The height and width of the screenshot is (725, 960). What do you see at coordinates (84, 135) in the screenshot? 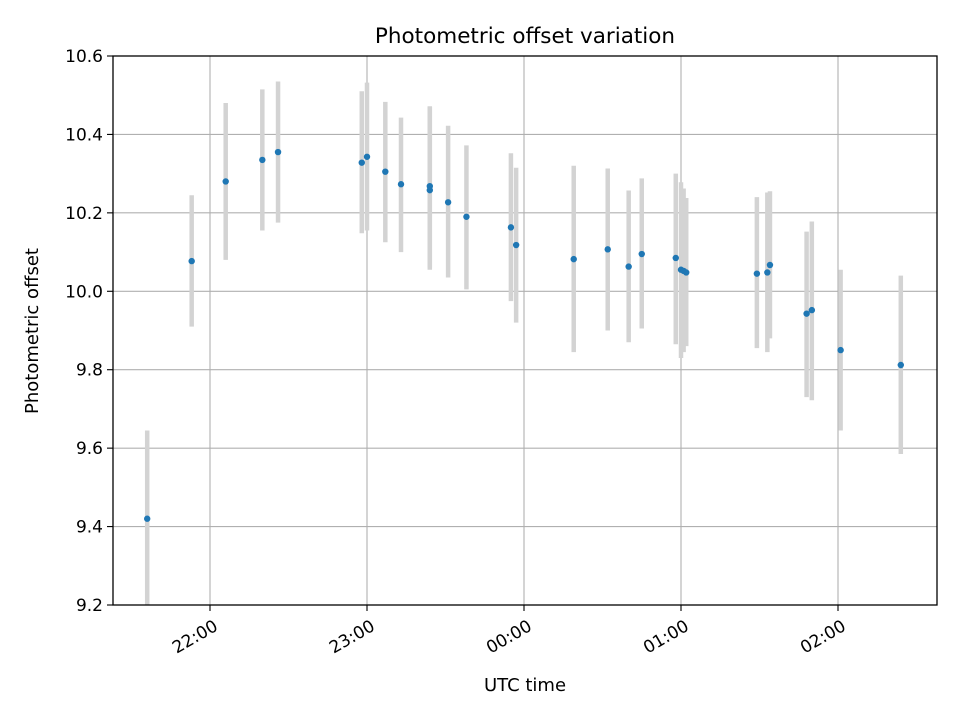
I see `y-tick-label: 10.4` at bounding box center [84, 135].